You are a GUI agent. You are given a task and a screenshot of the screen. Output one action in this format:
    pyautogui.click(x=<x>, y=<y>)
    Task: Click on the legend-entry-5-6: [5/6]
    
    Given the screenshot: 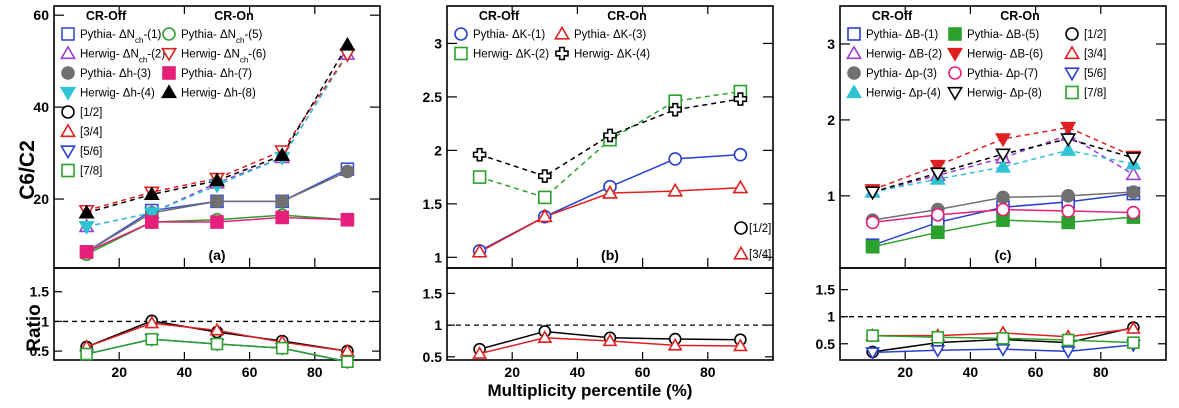 What is the action you would take?
    pyautogui.click(x=1095, y=74)
    